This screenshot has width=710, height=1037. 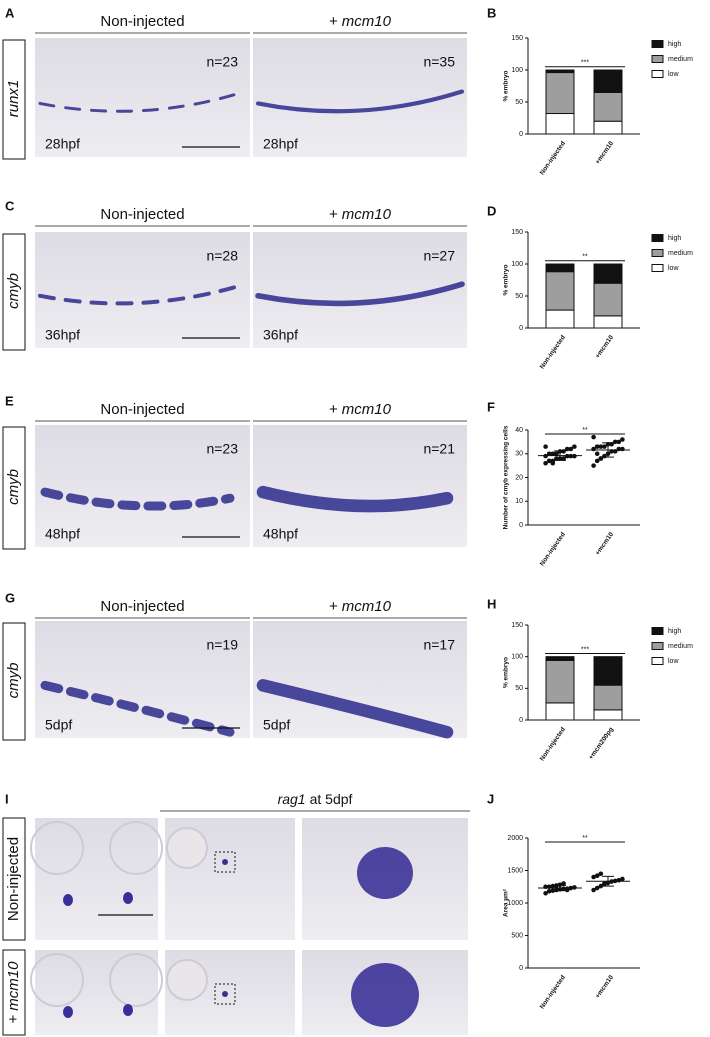 What do you see at coordinates (367, 409) in the screenshot?
I see `gene-name: mcm10` at bounding box center [367, 409].